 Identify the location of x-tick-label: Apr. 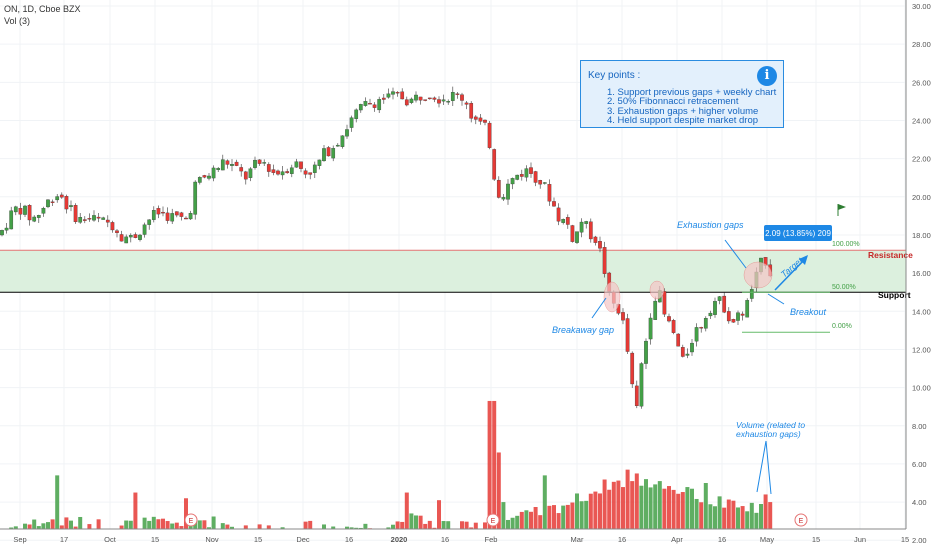
(677, 539).